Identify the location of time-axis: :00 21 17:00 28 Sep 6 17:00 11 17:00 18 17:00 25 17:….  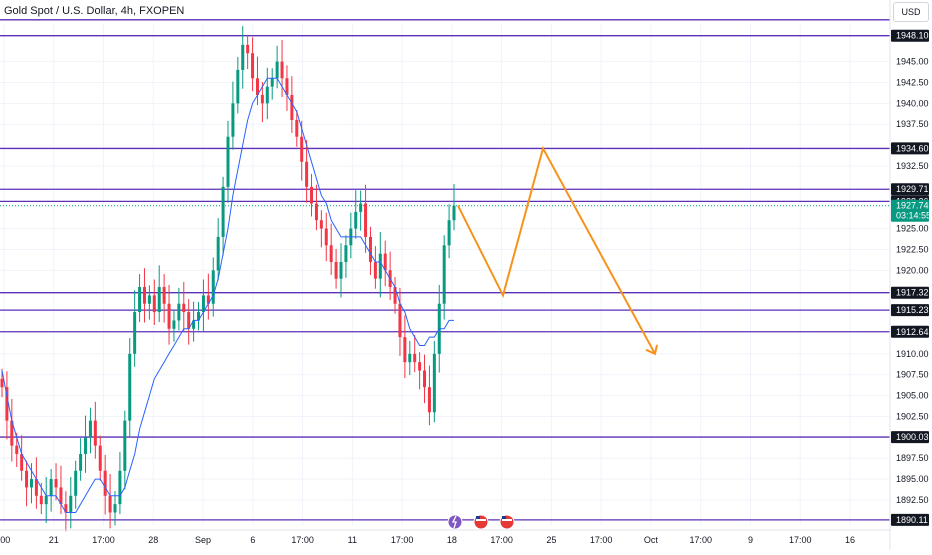
(445, 537).